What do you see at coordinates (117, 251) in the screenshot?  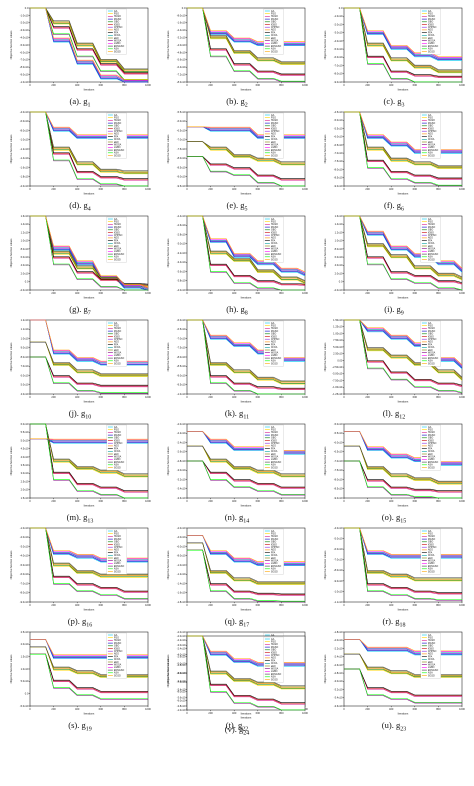 I see `legend-label: LGBO` at bounding box center [117, 251].